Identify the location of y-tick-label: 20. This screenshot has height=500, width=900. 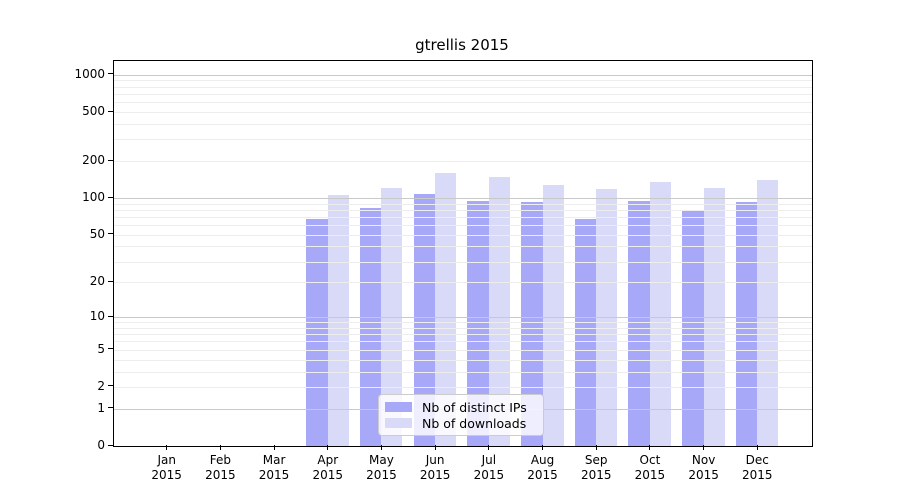
(97, 281).